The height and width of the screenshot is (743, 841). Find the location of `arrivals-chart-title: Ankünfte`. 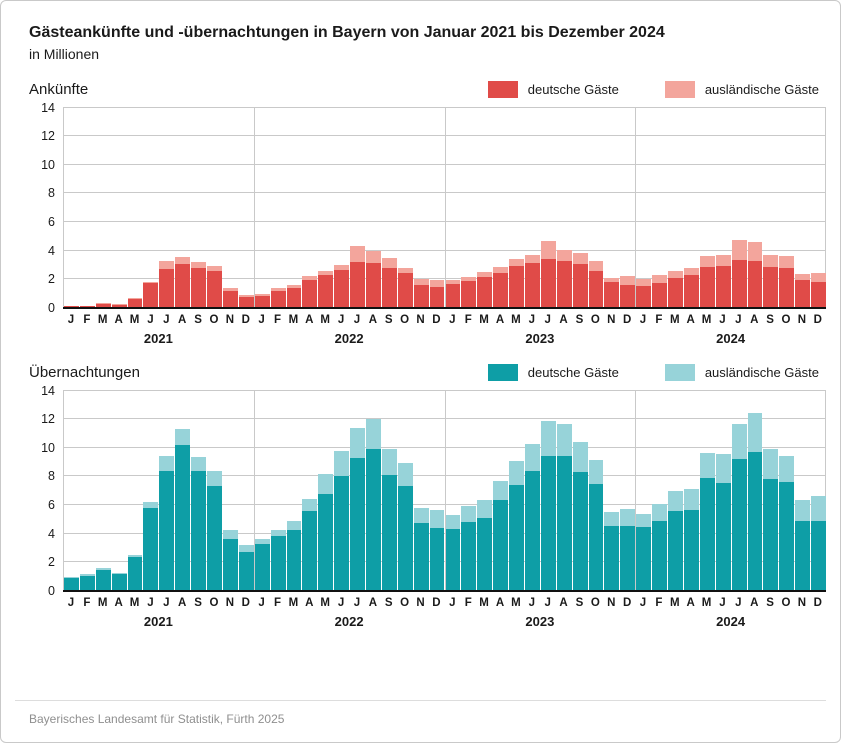

arrivals-chart-title: Ankünfte is located at coordinates (59, 90).